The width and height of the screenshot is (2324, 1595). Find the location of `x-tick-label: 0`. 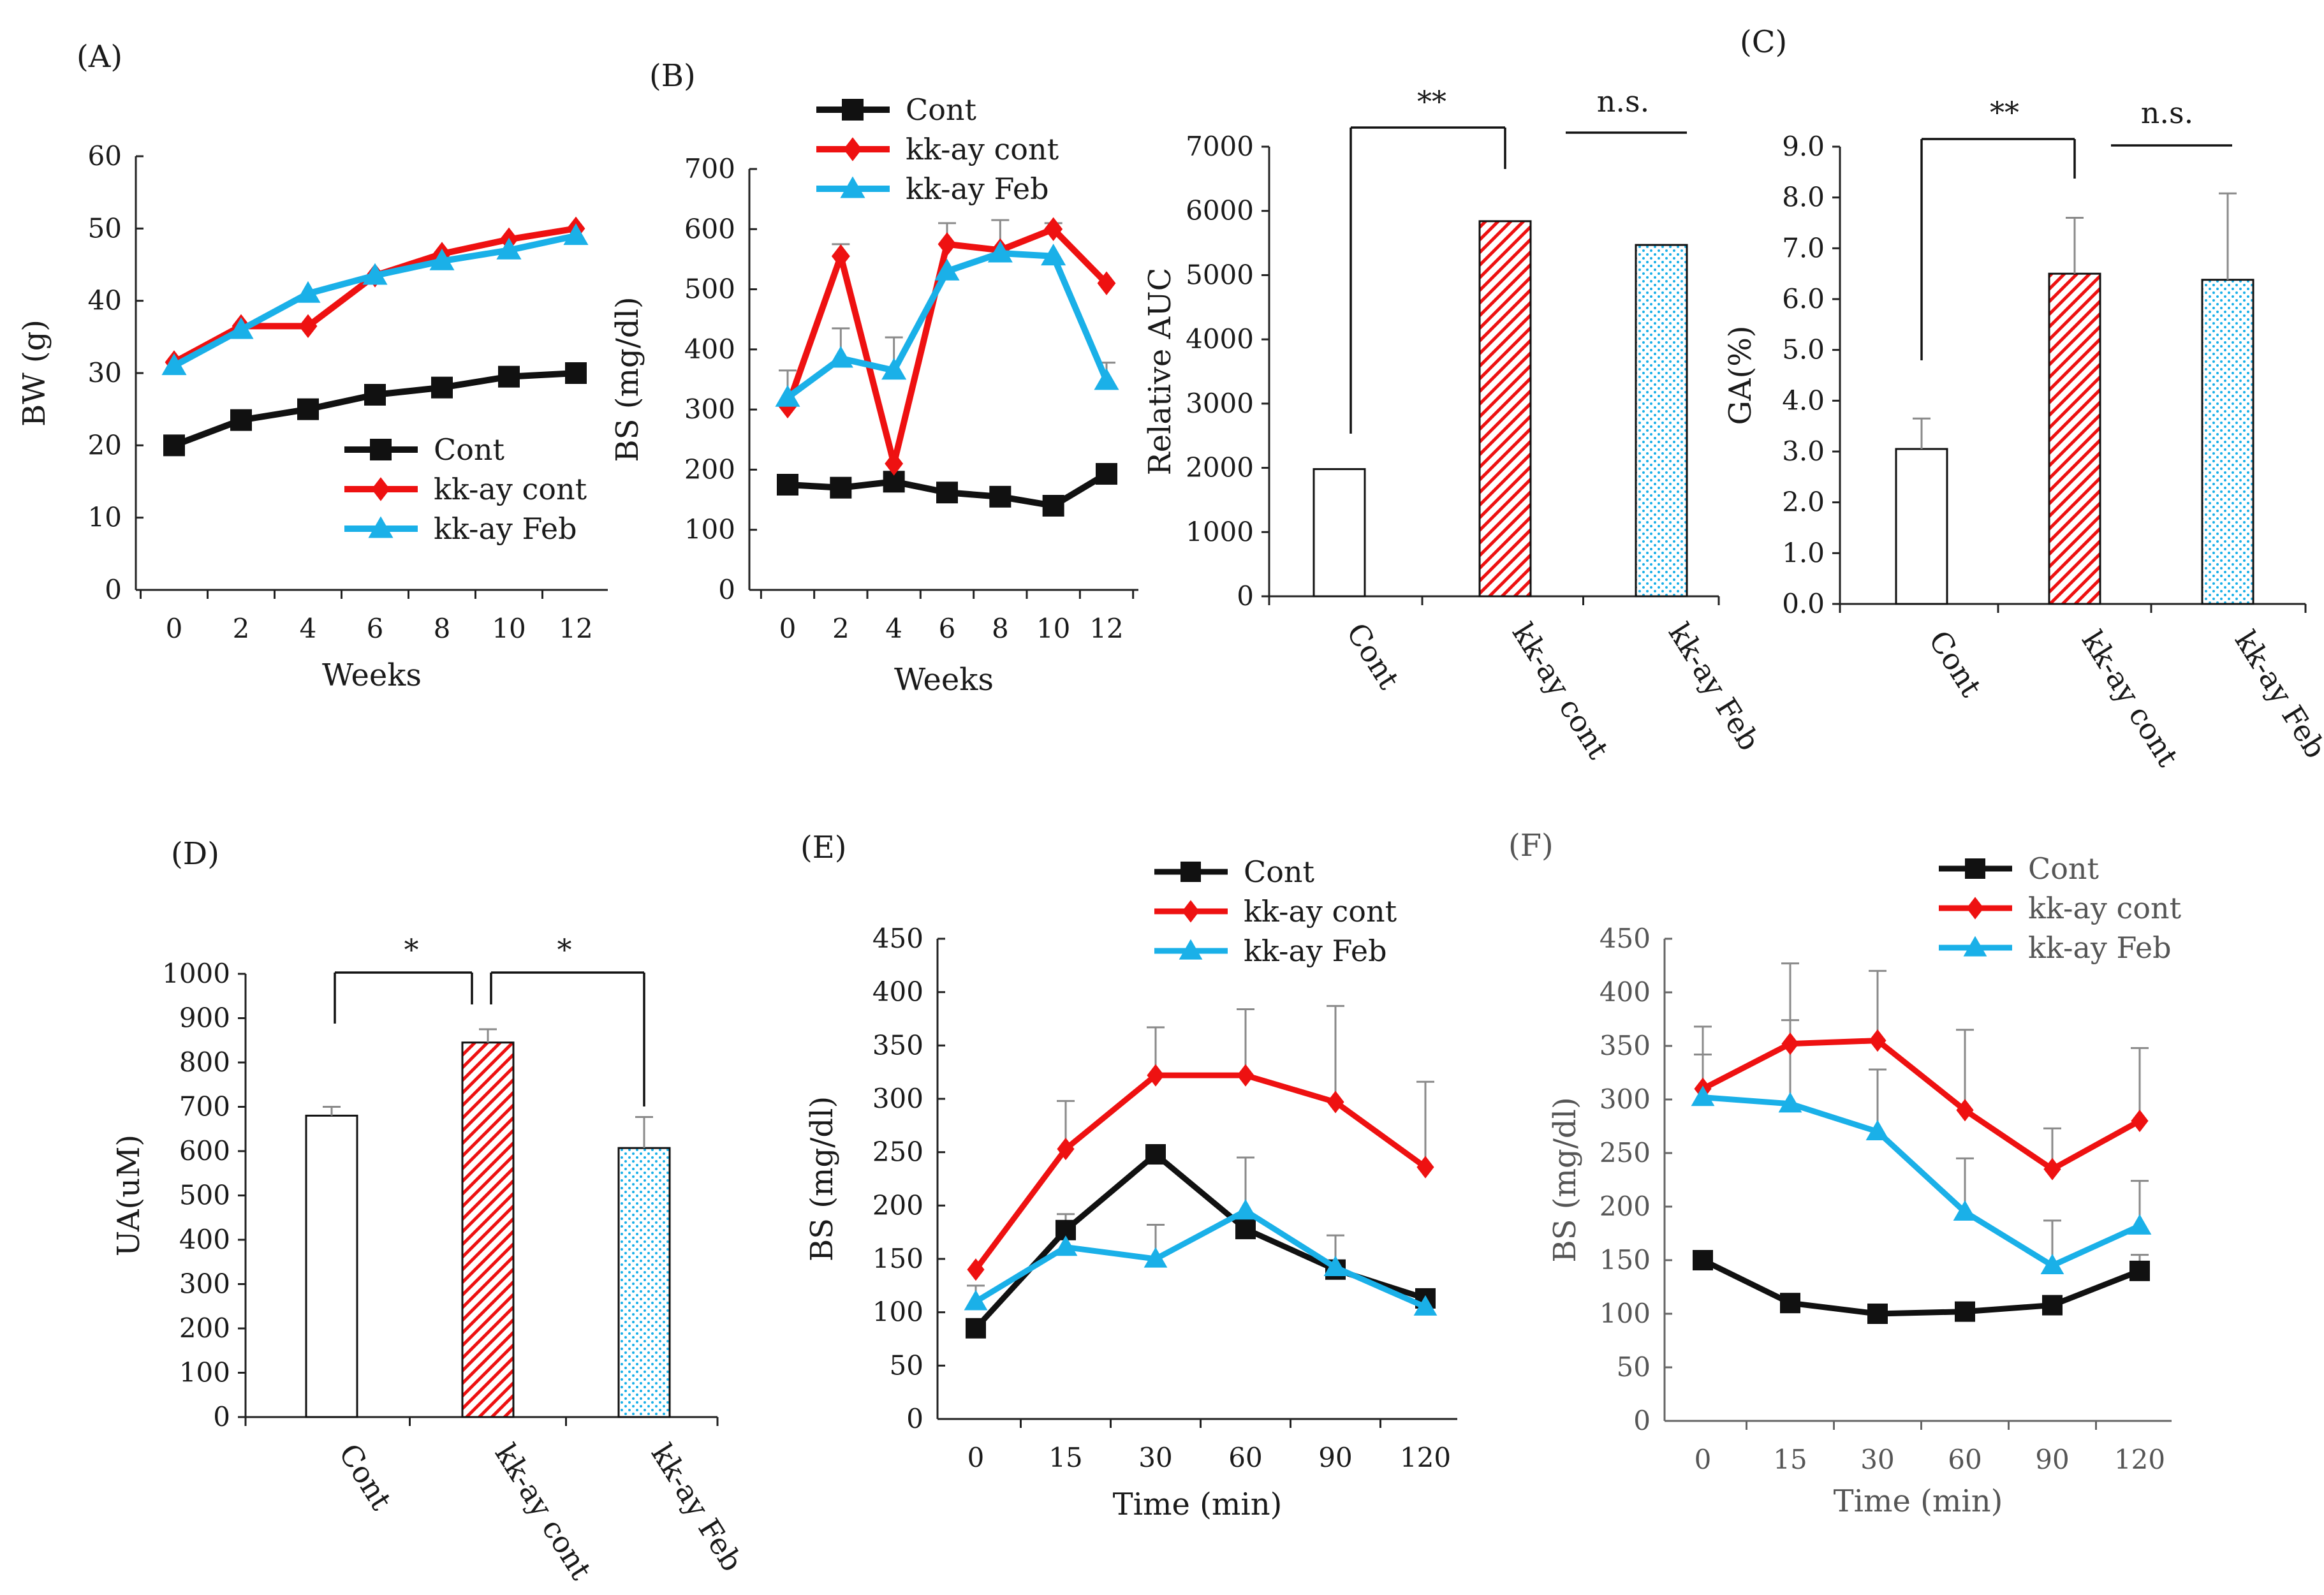

x-tick-label: 0 is located at coordinates (175, 628).